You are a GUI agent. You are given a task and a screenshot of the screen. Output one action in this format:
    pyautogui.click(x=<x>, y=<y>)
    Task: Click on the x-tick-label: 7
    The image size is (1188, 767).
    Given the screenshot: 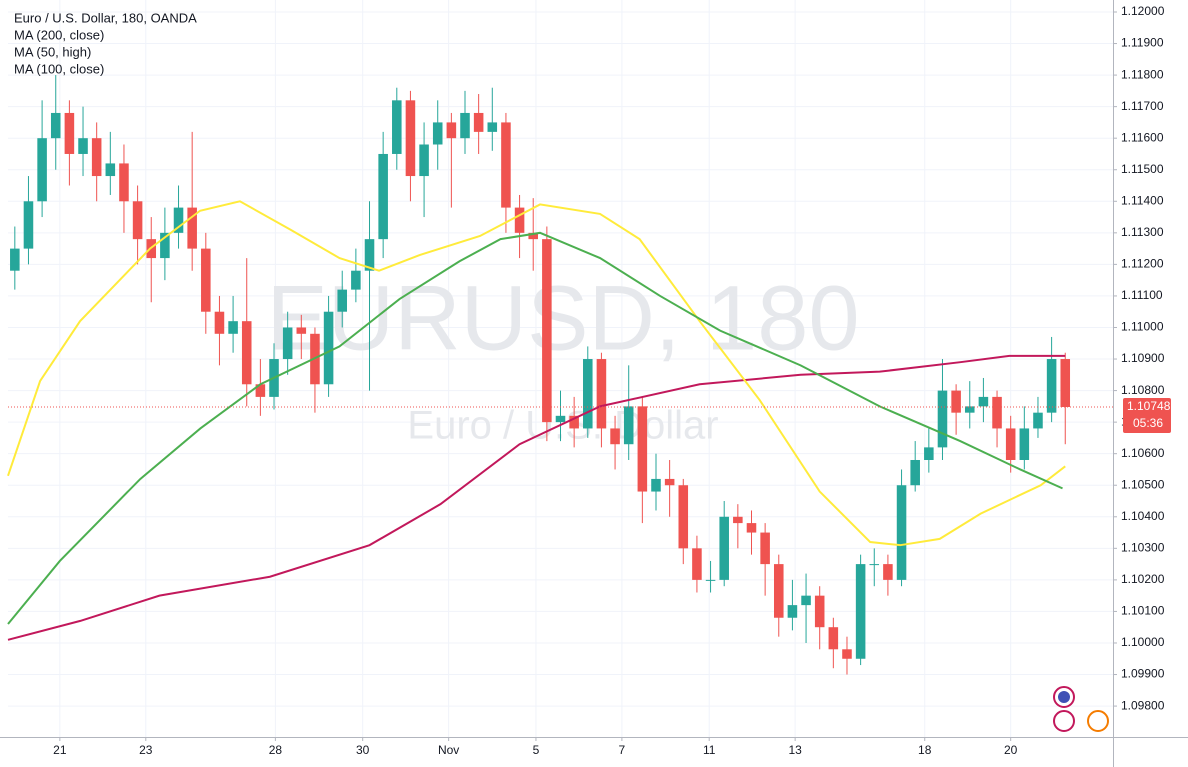 What is the action you would take?
    pyautogui.click(x=622, y=750)
    